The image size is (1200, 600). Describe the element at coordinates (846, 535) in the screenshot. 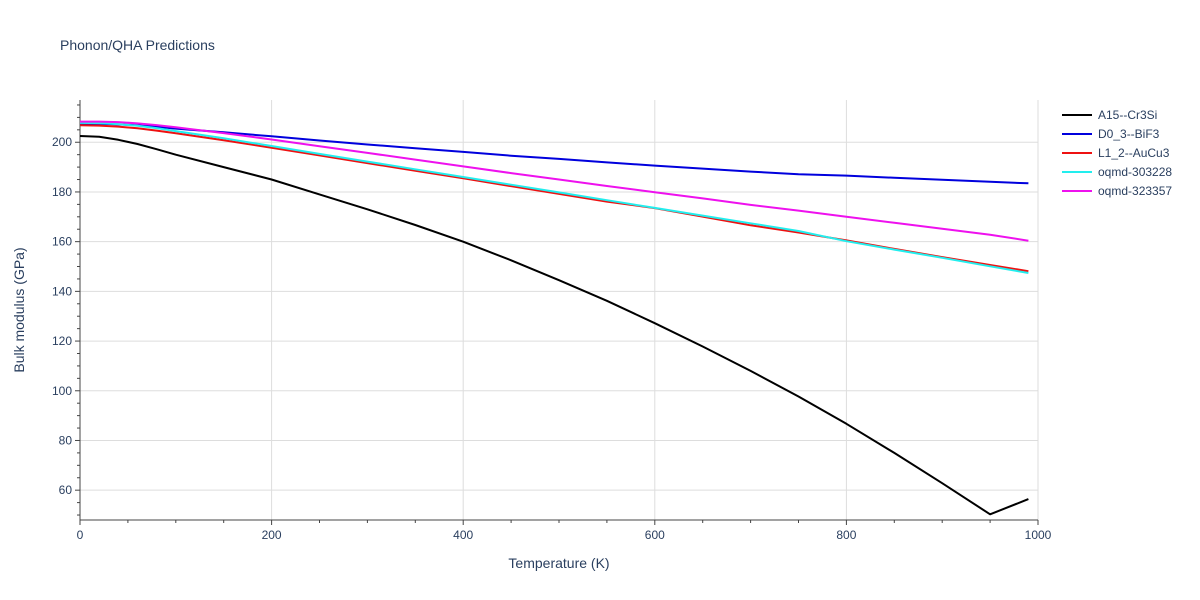

I see `x-tick-label: 800` at that location.